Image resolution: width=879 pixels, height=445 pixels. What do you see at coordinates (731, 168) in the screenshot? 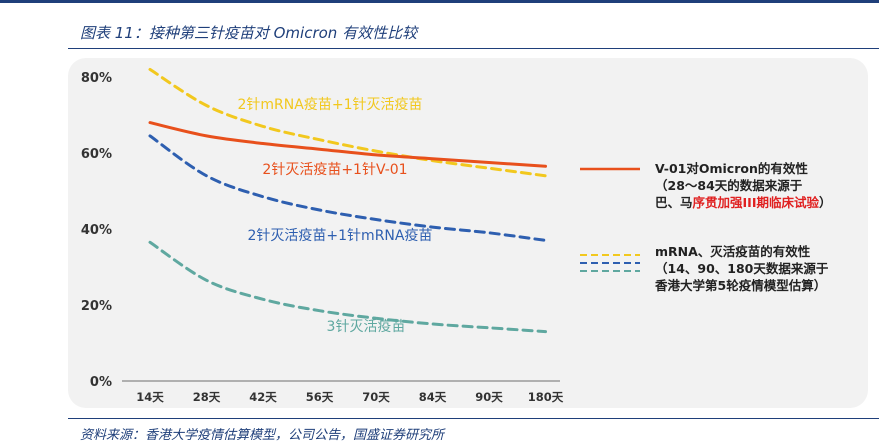
I see `legend-v01-line1: V-01对Omicron的有效性` at bounding box center [731, 168].